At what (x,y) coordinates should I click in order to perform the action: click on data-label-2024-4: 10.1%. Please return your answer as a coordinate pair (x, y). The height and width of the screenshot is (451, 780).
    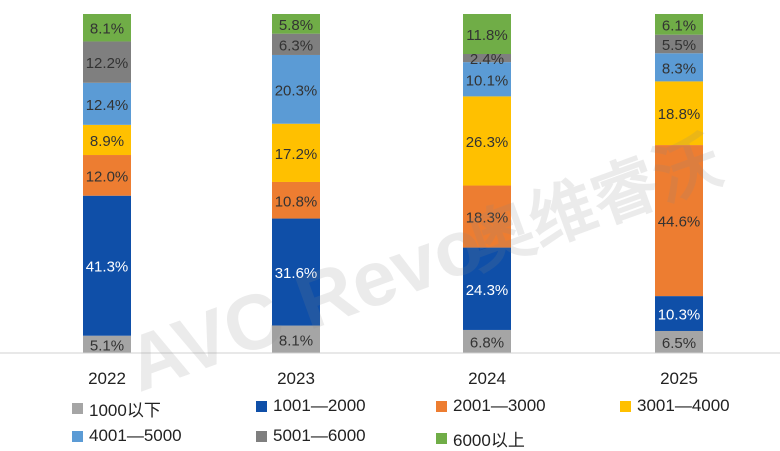
    Looking at the image, I should click on (487, 80).